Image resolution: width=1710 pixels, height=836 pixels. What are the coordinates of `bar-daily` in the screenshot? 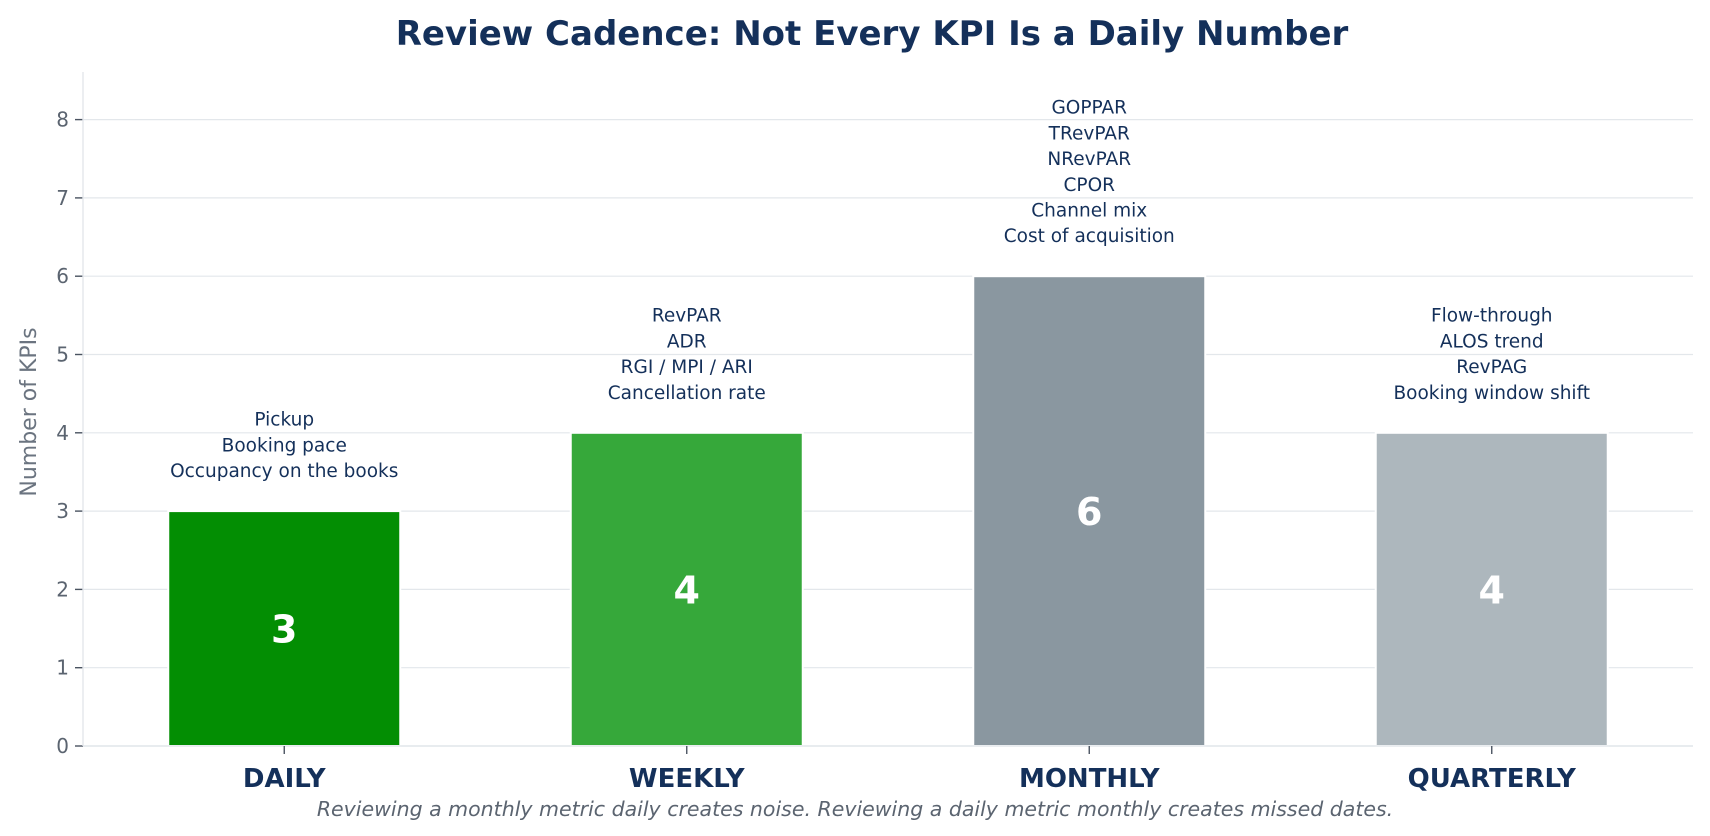 It's located at (284, 628).